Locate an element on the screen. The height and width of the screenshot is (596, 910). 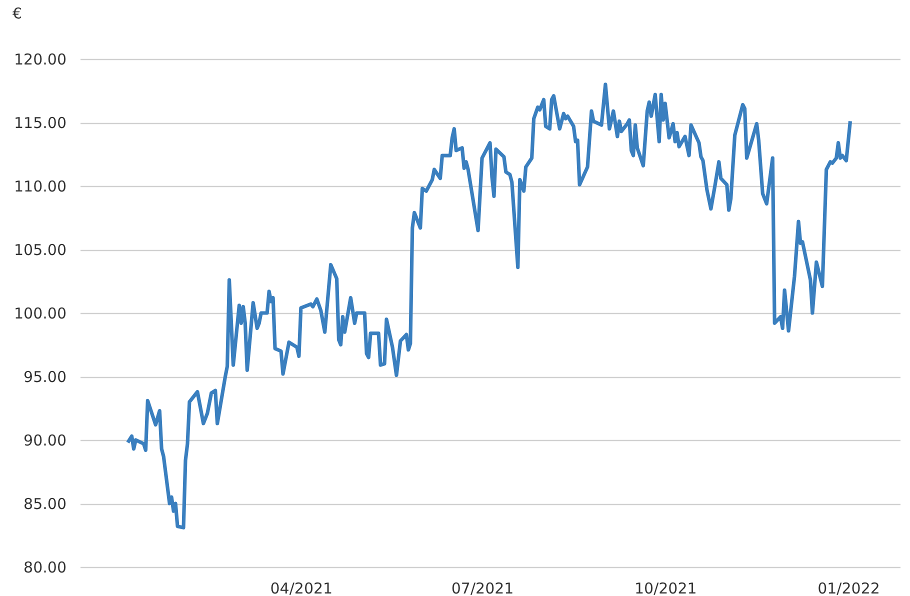
x-tick-label: 07/2021 is located at coordinates (482, 588).